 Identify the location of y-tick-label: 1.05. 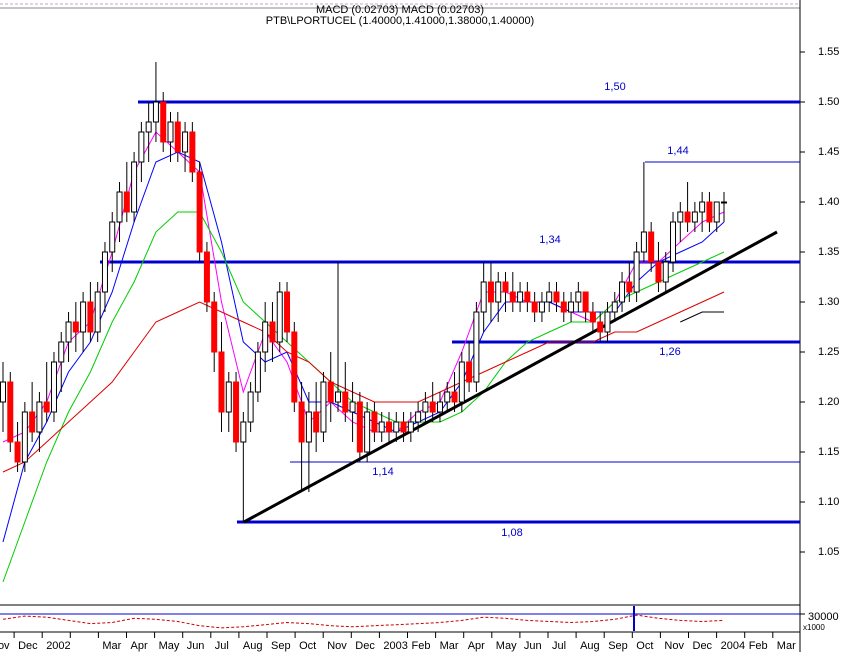
(828, 552).